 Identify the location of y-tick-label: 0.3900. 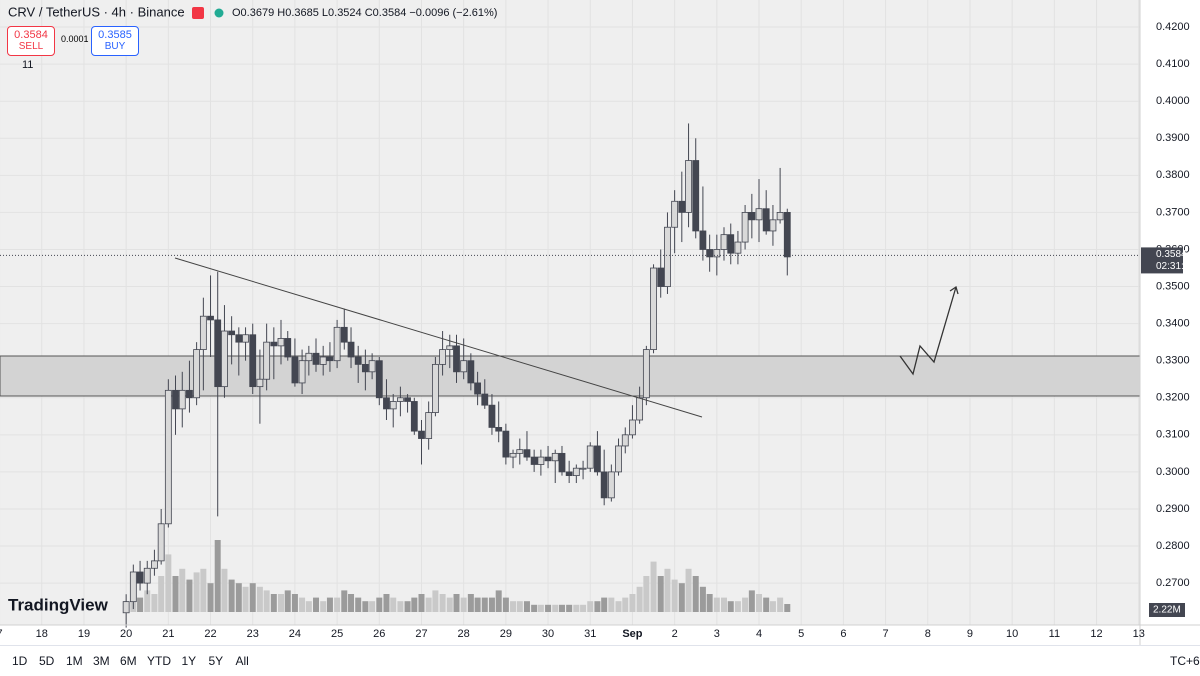
(1173, 138).